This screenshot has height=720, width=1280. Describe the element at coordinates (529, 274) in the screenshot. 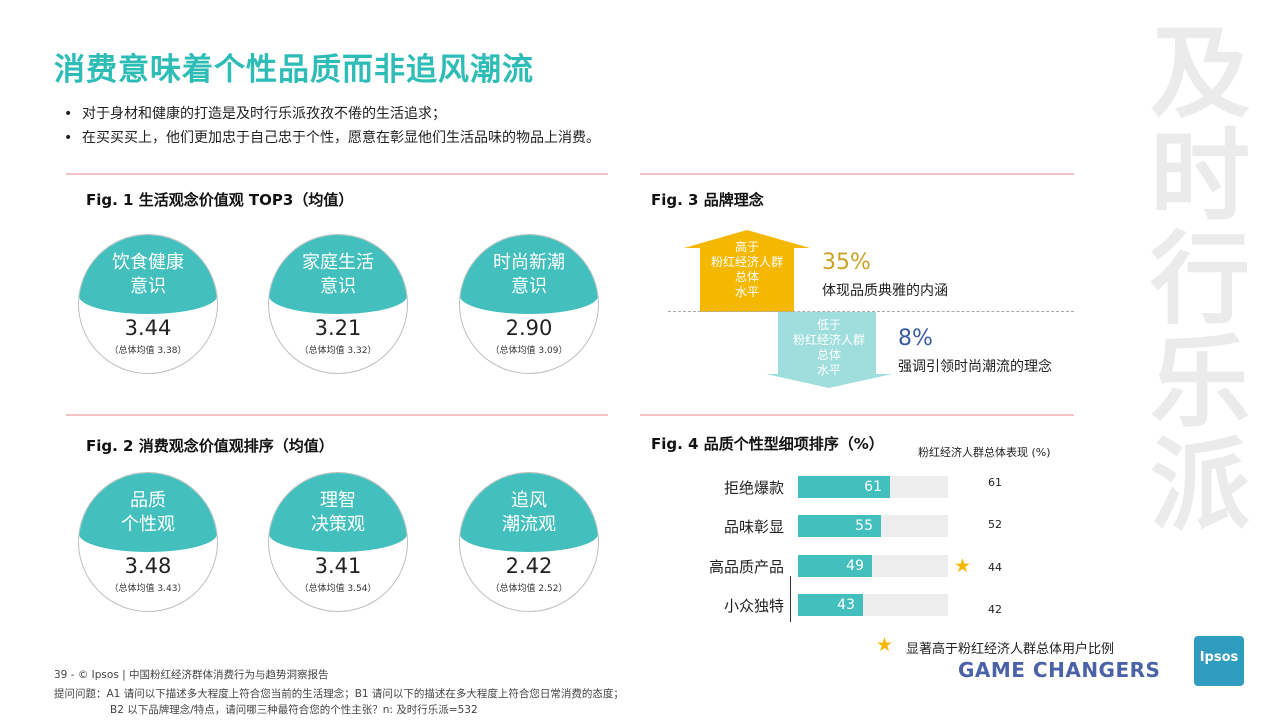

I see `circle-label: 时尚新潮 意识` at that location.